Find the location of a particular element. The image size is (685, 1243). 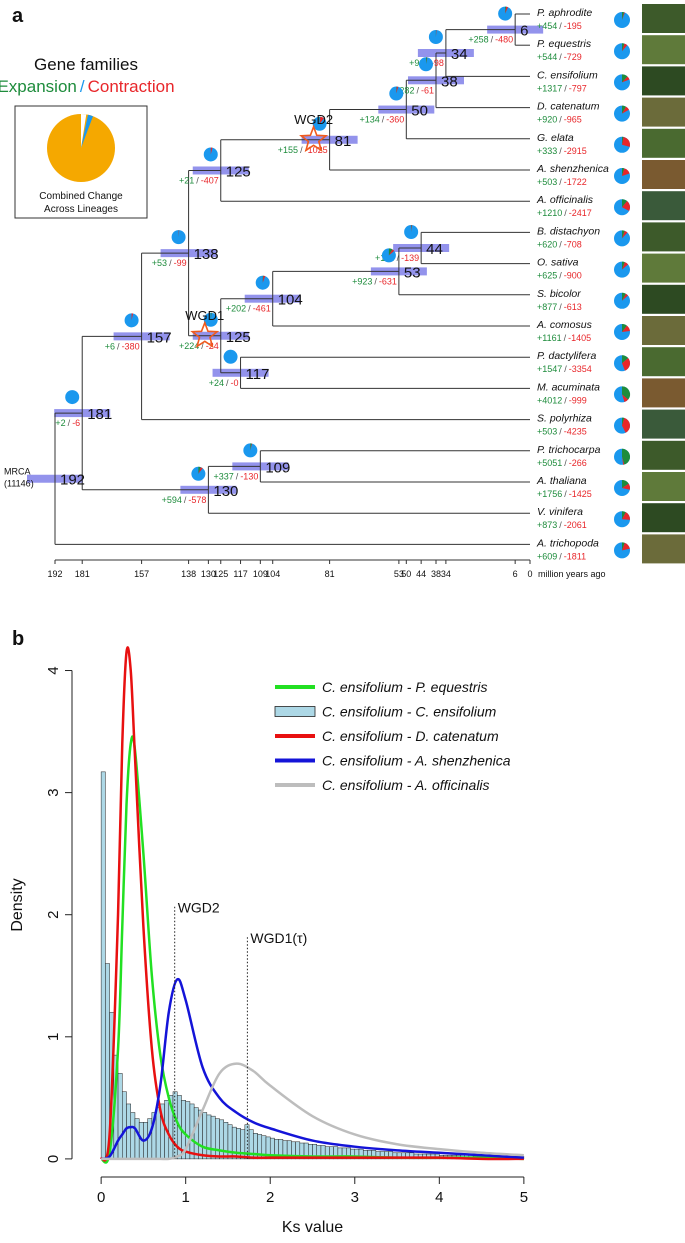

x-tick-label: 44 is located at coordinates (421, 574).